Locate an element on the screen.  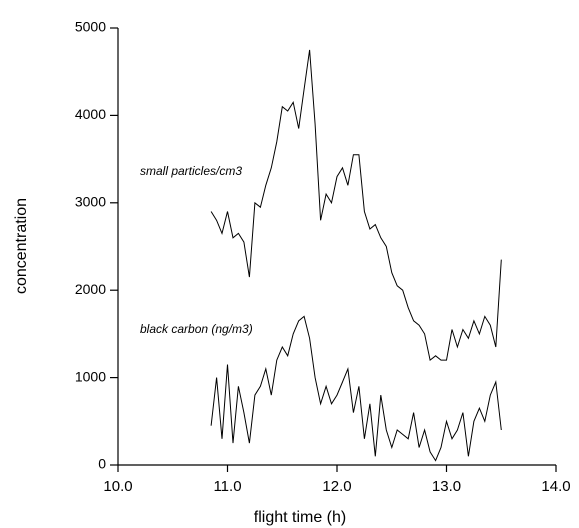
x-tick-label: 14.0 is located at coordinates (555, 486).